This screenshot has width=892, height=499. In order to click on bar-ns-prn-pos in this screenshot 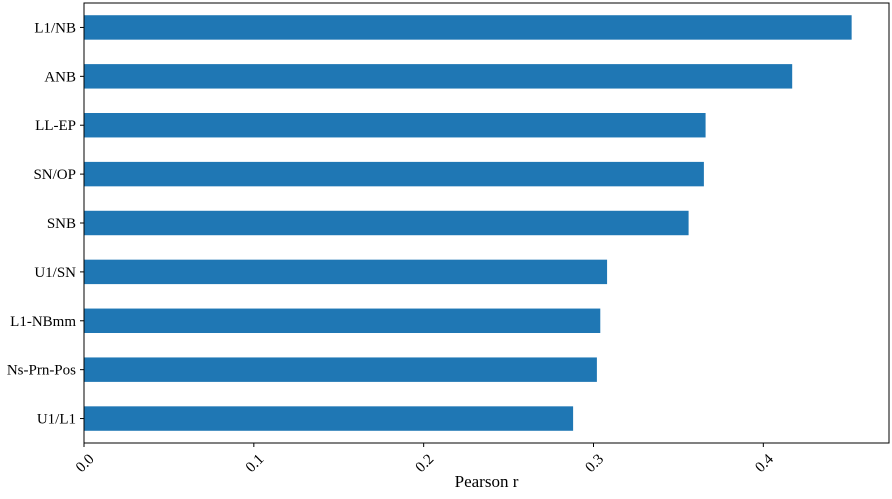, I will do `click(340, 369)`.